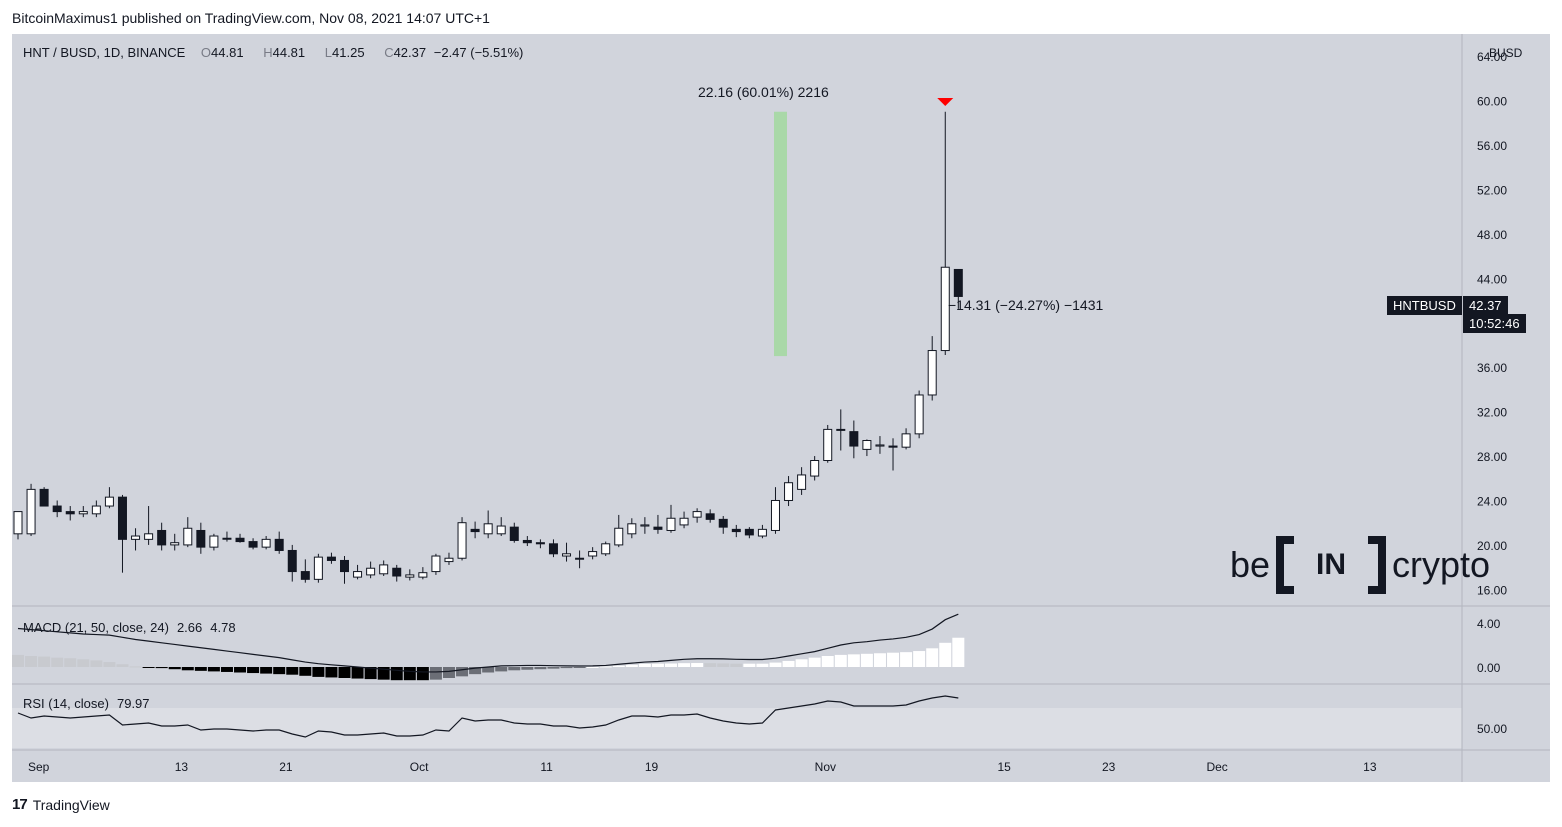  I want to click on macd-value-2: 4.78, so click(223, 627).